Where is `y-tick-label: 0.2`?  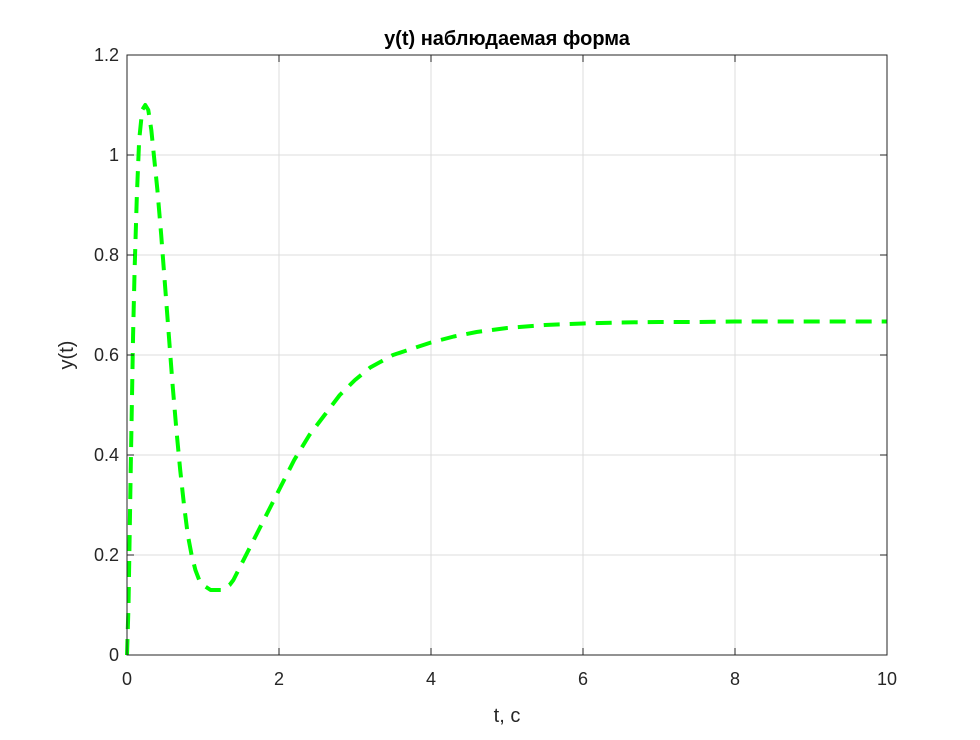
y-tick-label: 0.2 is located at coordinates (106, 555).